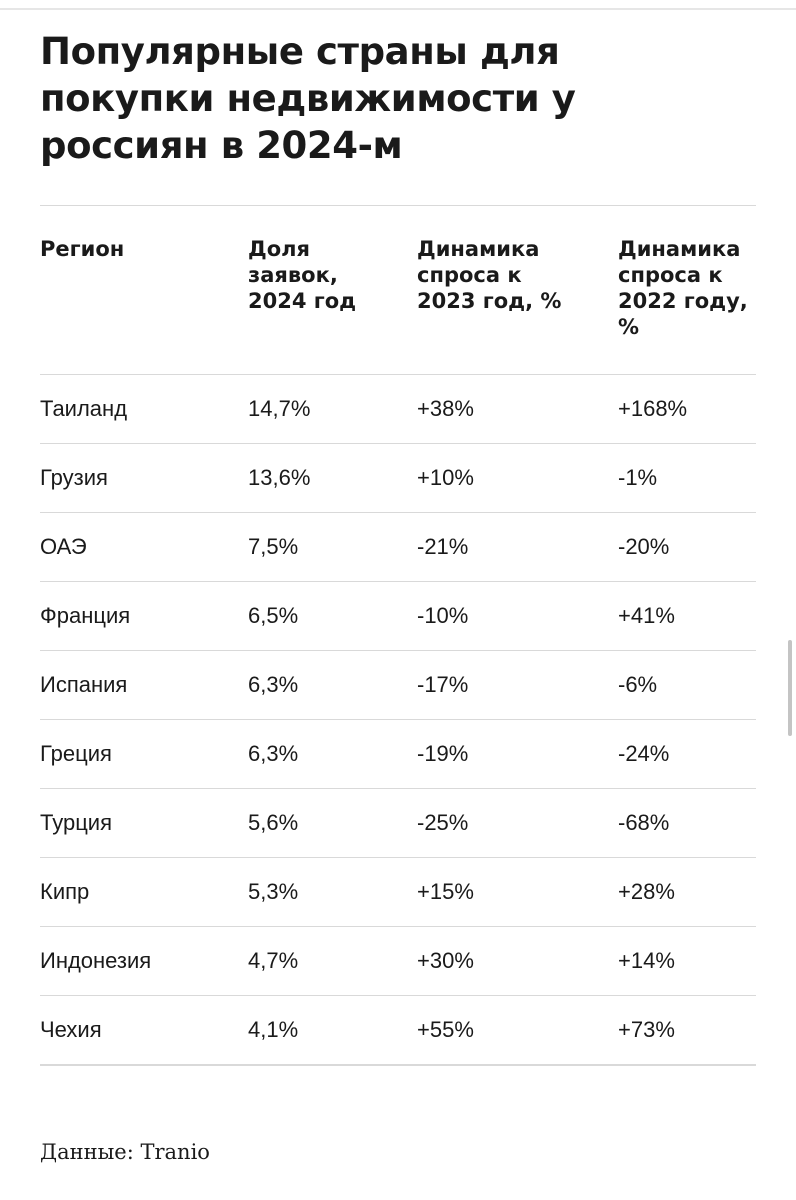 The width and height of the screenshot is (796, 1200). What do you see at coordinates (646, 1029) in the screenshot?
I see `cell-change-2022: +73%` at bounding box center [646, 1029].